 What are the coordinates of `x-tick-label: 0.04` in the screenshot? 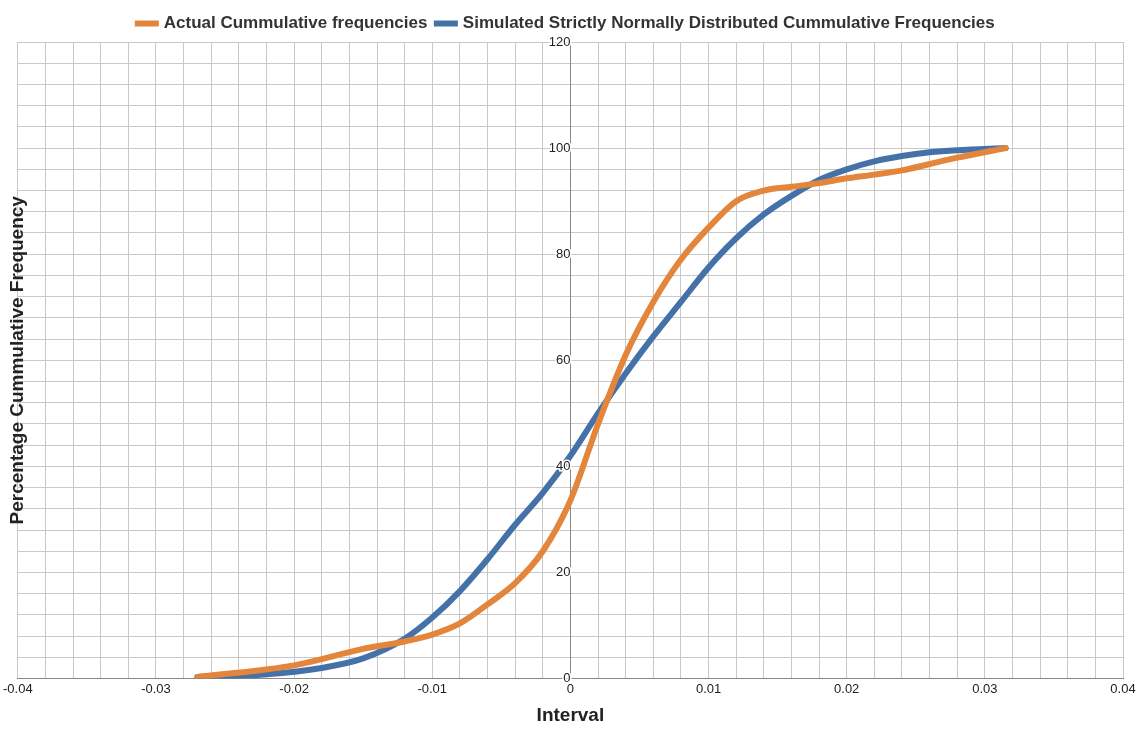 It's located at (1123, 688).